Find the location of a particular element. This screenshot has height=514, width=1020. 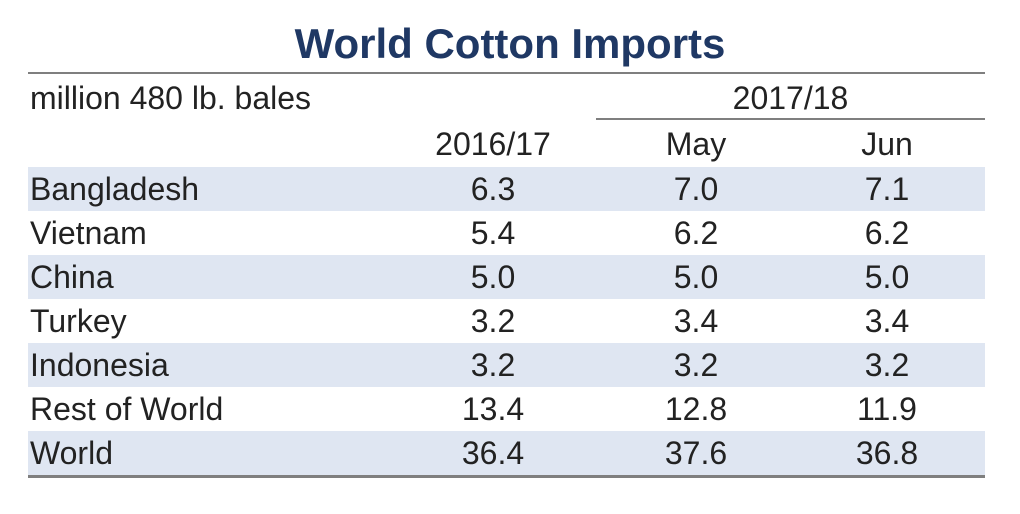

row-label: Vietnam is located at coordinates (88, 233).